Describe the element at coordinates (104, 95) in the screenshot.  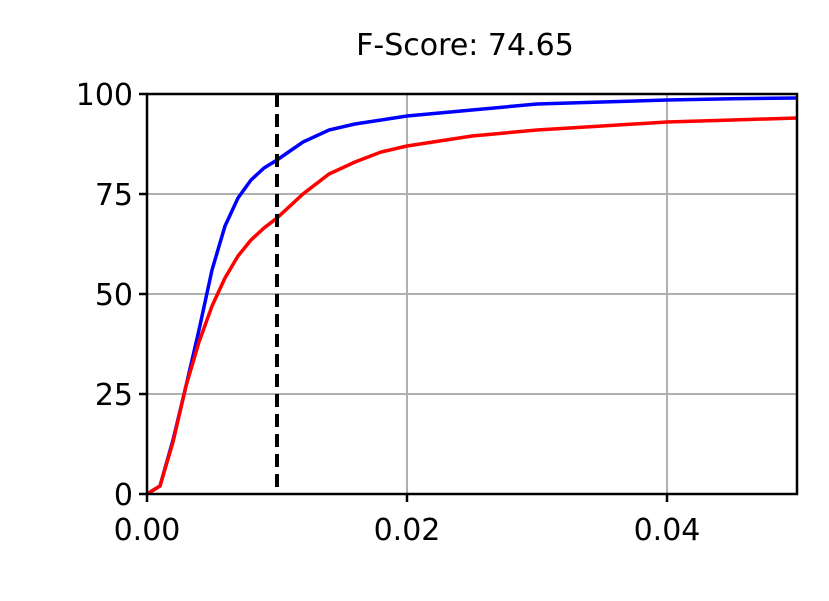
I see `y-tick-label: 100` at that location.